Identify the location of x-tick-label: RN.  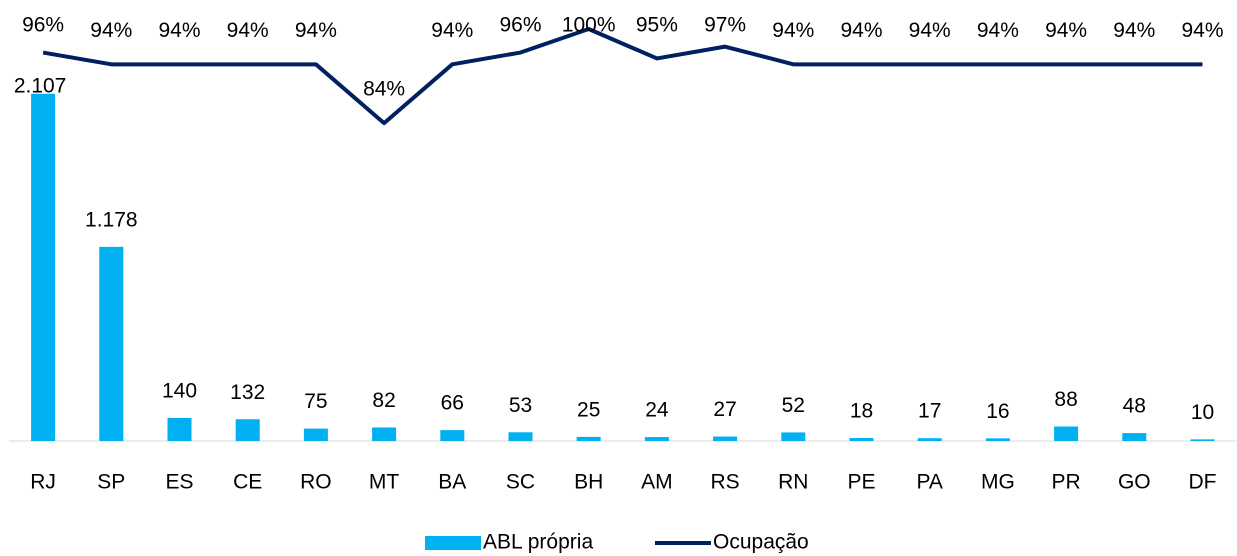
(793, 482).